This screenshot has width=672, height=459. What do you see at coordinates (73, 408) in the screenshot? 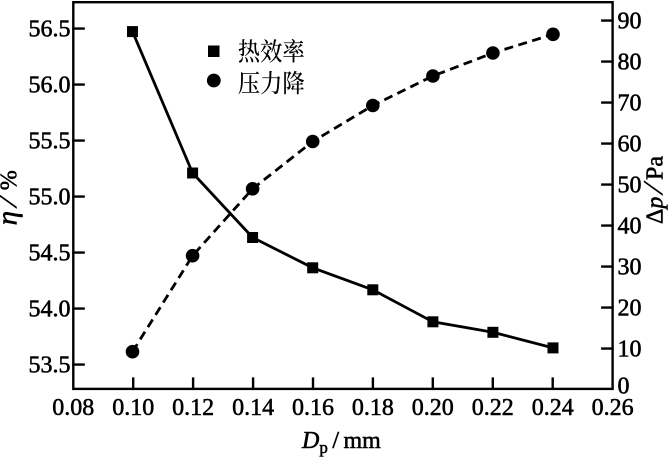
I see `svg-text: 0.08` at bounding box center [73, 408].